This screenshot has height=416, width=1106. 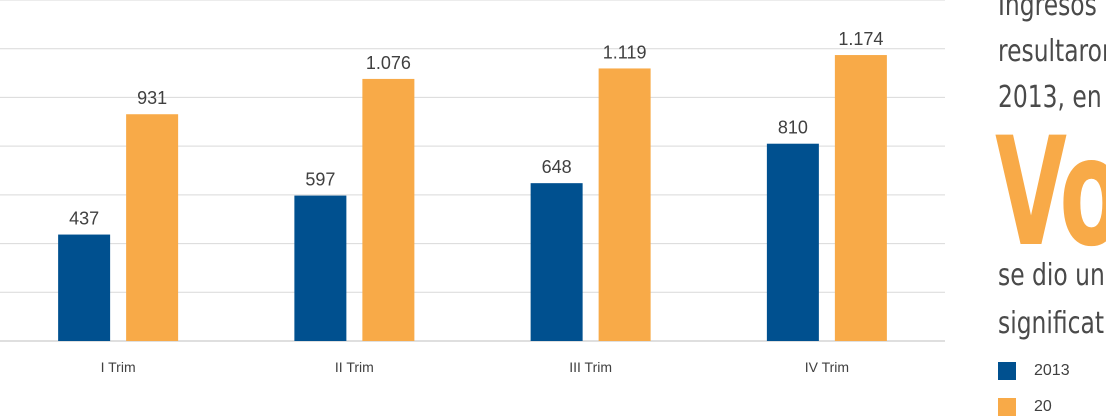 I want to click on legend-swatch-orange, so click(x=1007, y=407).